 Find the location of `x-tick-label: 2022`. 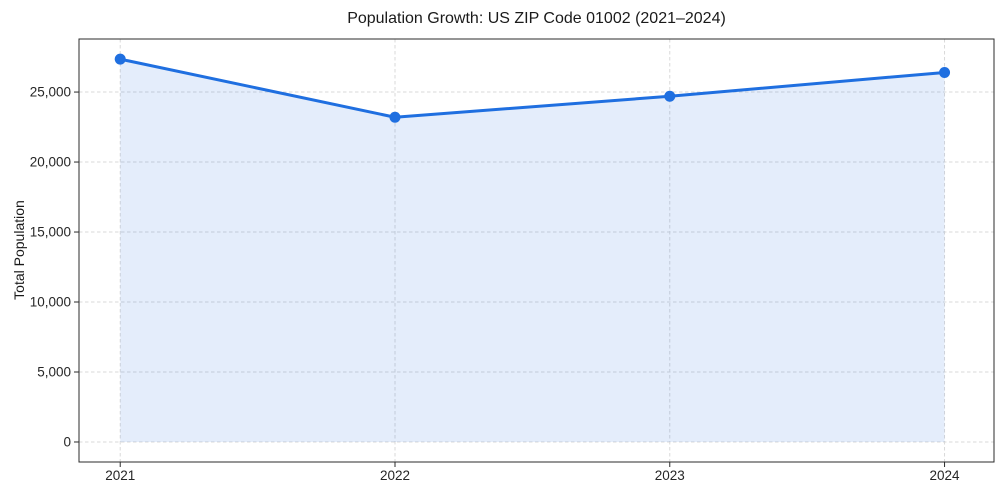

x-tick-label: 2022 is located at coordinates (395, 475).